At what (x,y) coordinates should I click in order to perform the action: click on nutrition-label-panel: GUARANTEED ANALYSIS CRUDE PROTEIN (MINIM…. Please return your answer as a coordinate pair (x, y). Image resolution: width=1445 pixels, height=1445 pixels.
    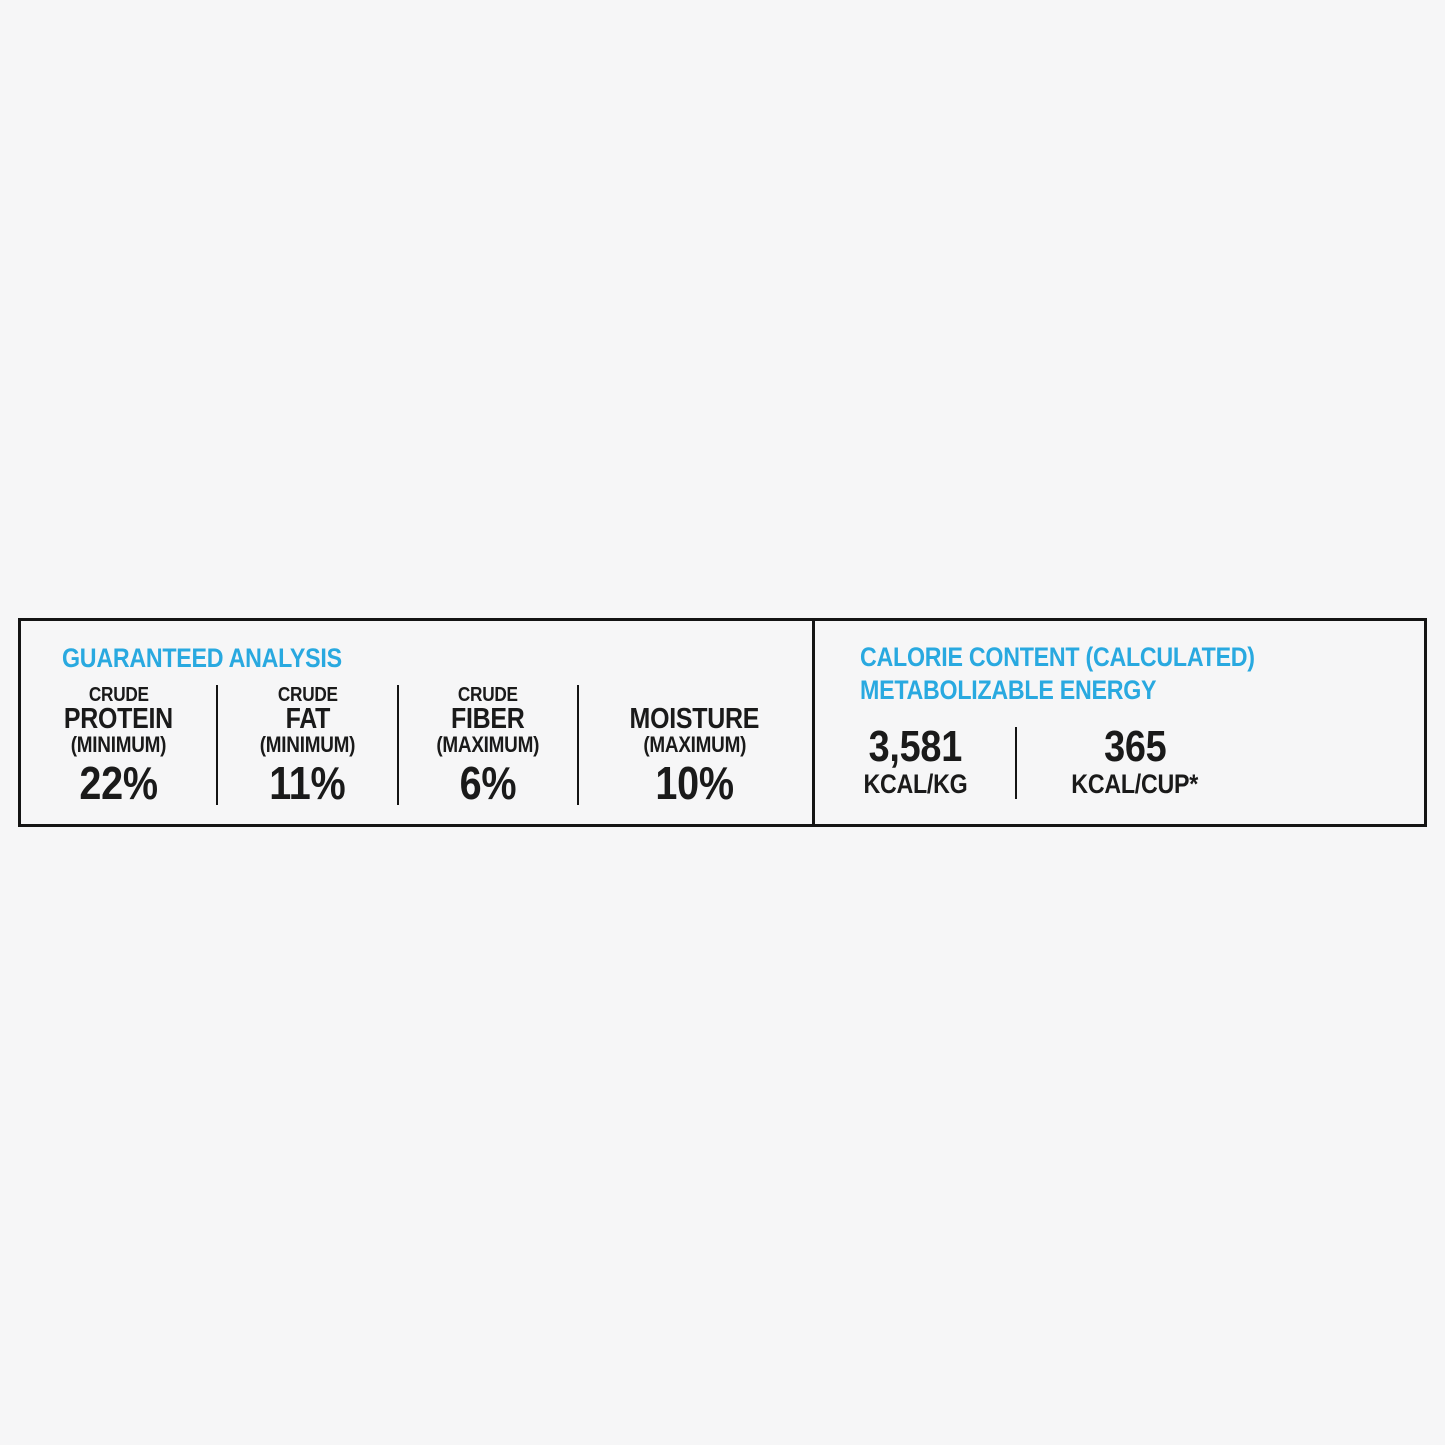
    Looking at the image, I should click on (722, 722).